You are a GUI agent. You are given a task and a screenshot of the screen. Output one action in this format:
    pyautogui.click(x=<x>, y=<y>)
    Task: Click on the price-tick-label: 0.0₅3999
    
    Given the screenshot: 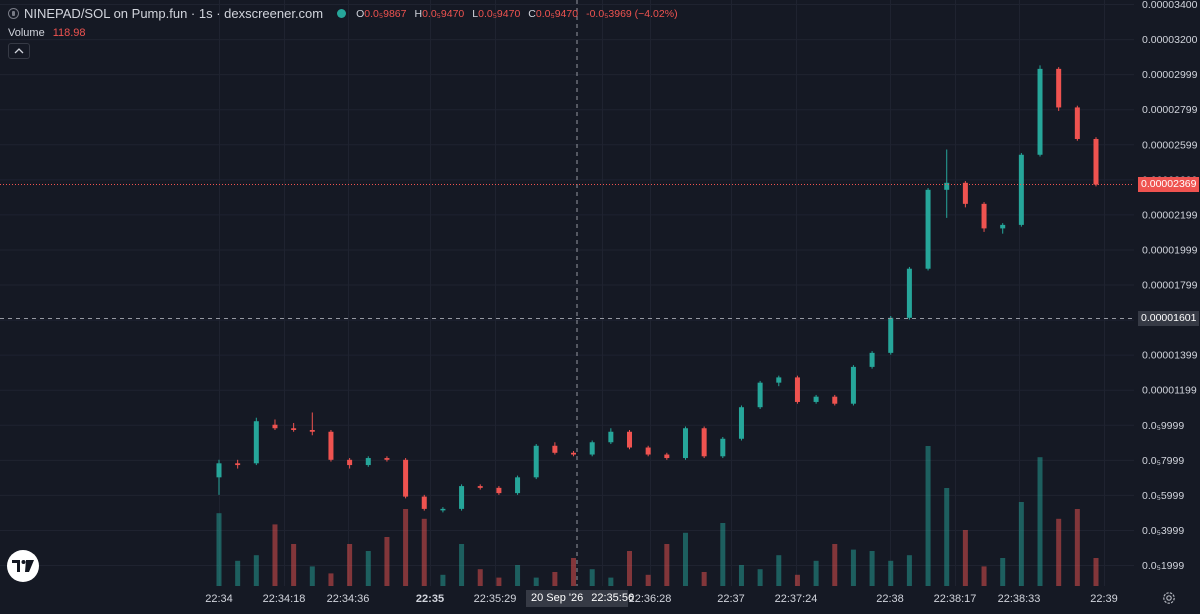 What is the action you would take?
    pyautogui.click(x=1163, y=531)
    